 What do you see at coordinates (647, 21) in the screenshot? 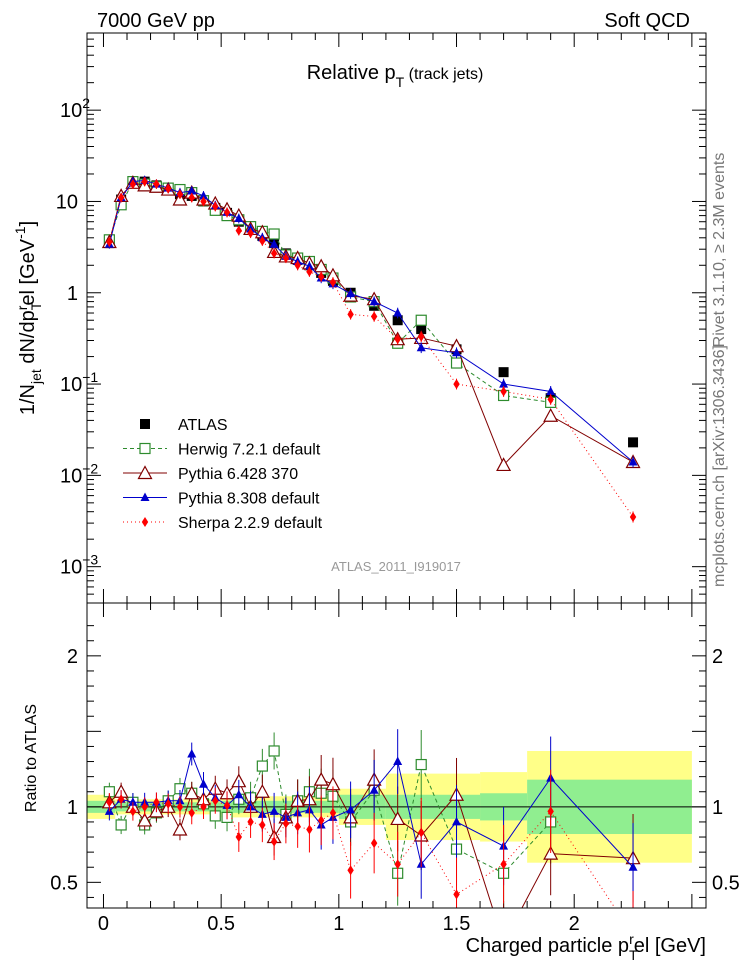
I see `header-right: Soft QCD` at bounding box center [647, 21].